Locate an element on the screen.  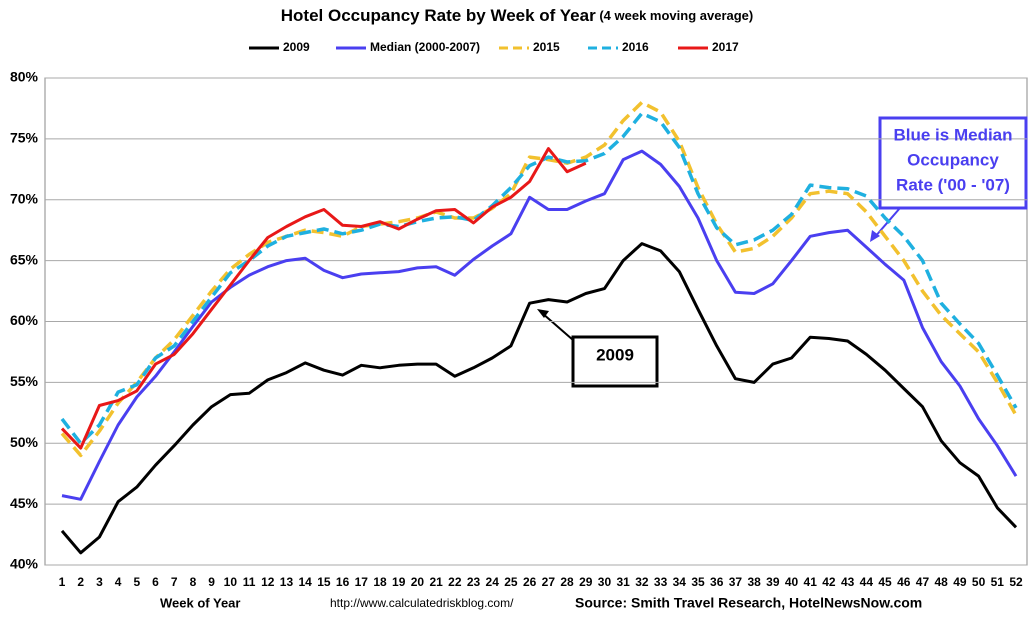
legend-item: 2017 is located at coordinates (708, 47).